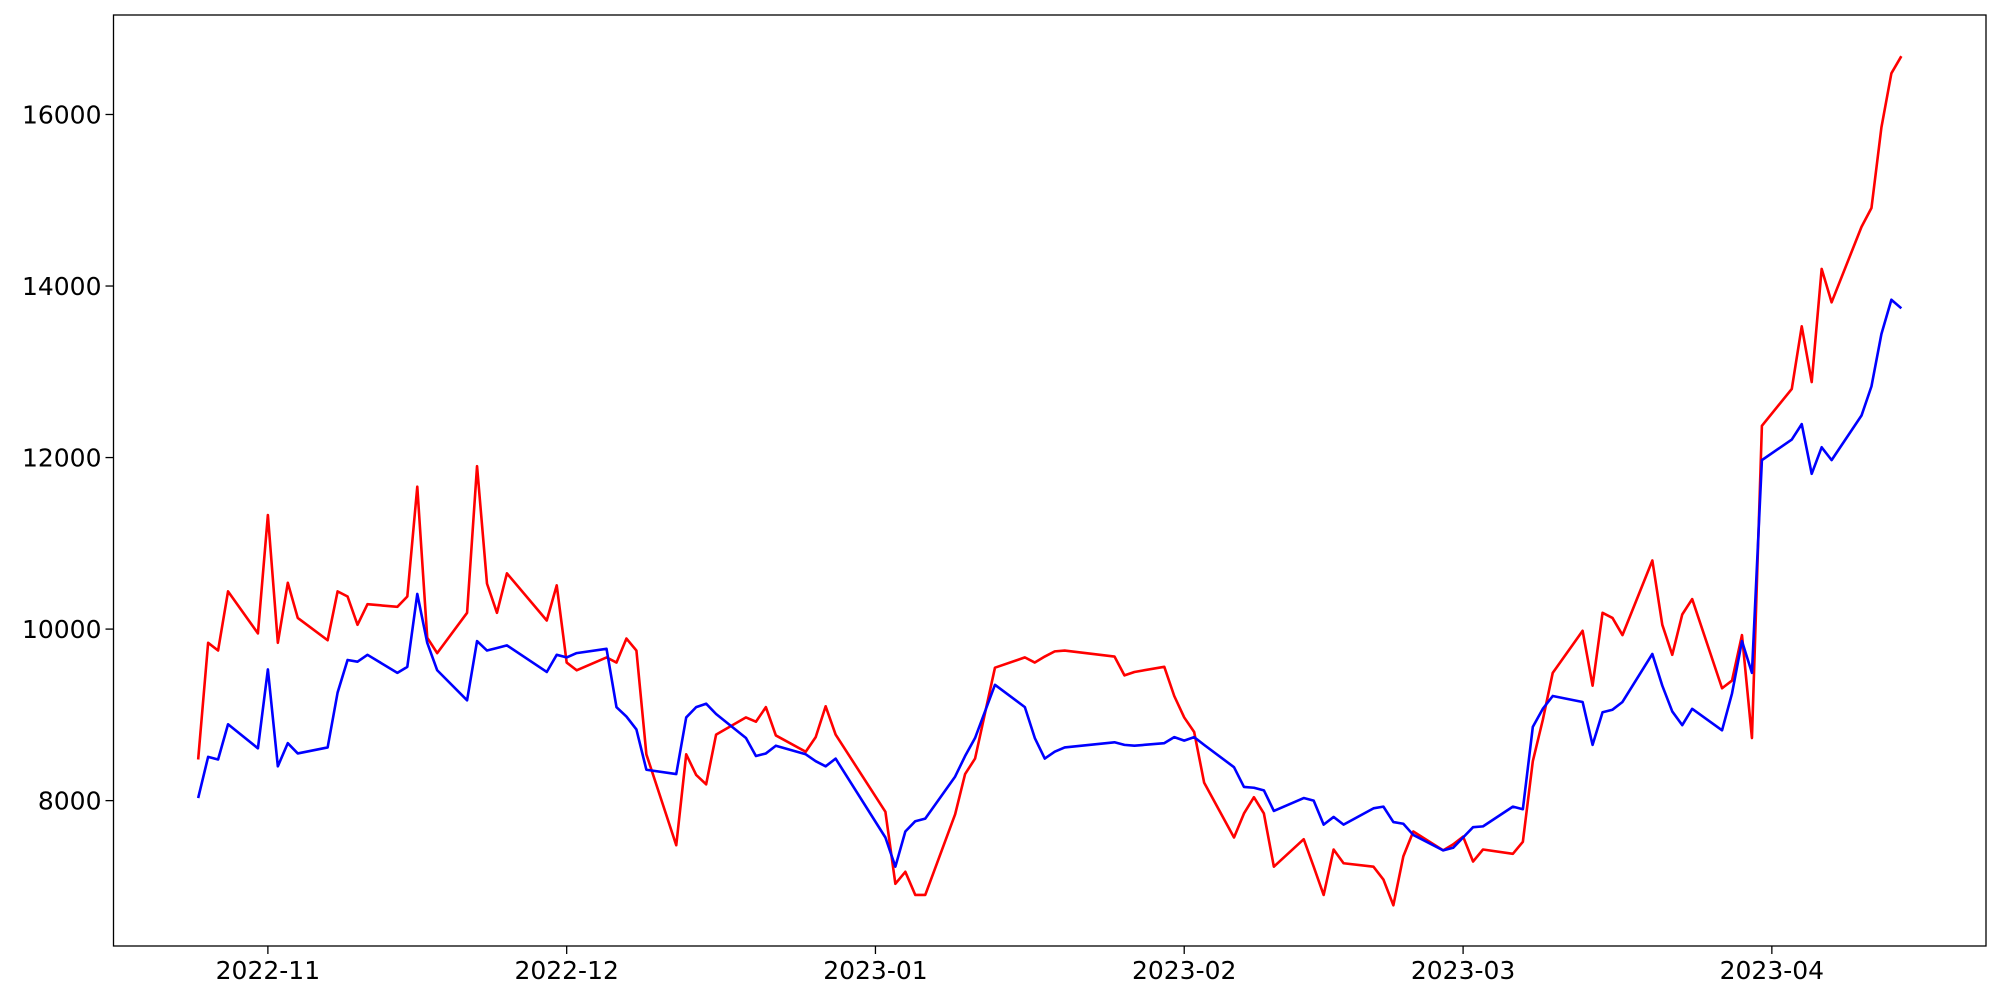 Image resolution: width=2000 pixels, height=1000 pixels. Describe the element at coordinates (62, 114) in the screenshot. I see `y-tick-label: 16000` at that location.